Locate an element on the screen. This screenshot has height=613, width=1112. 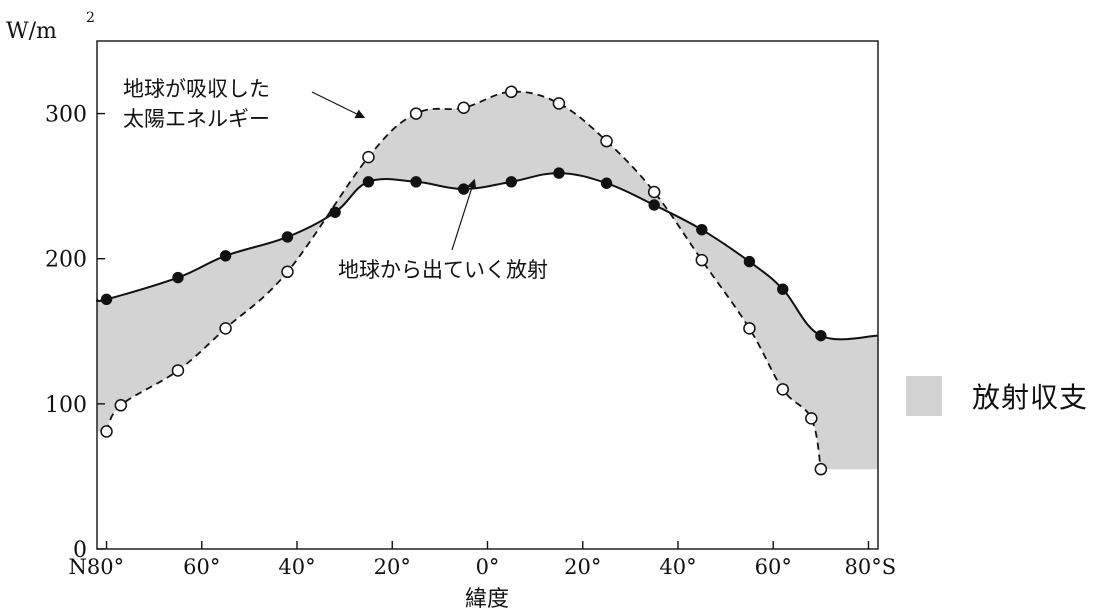
x-tick-label: N80° is located at coordinates (97, 567).